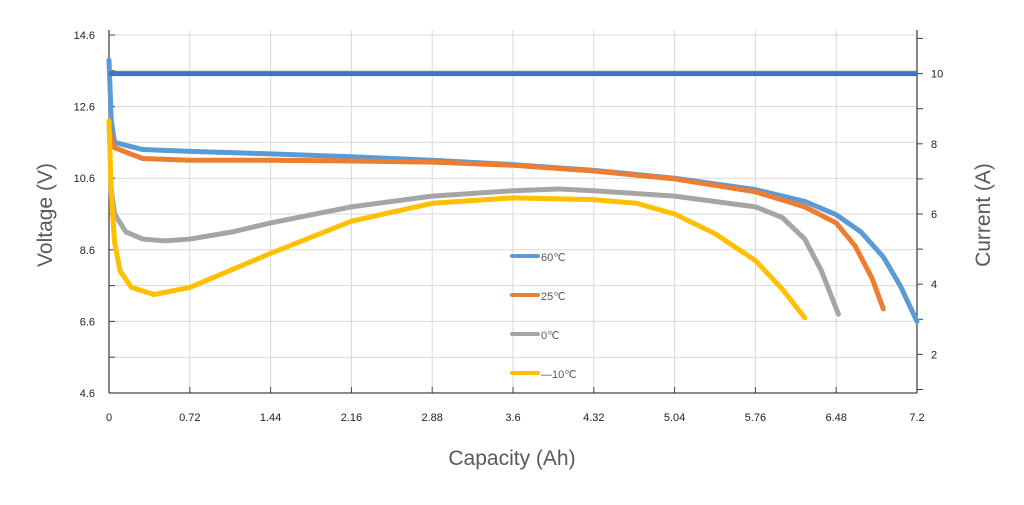  Describe the element at coordinates (559, 375) in the screenshot. I see `legend-label: —10℃` at that location.